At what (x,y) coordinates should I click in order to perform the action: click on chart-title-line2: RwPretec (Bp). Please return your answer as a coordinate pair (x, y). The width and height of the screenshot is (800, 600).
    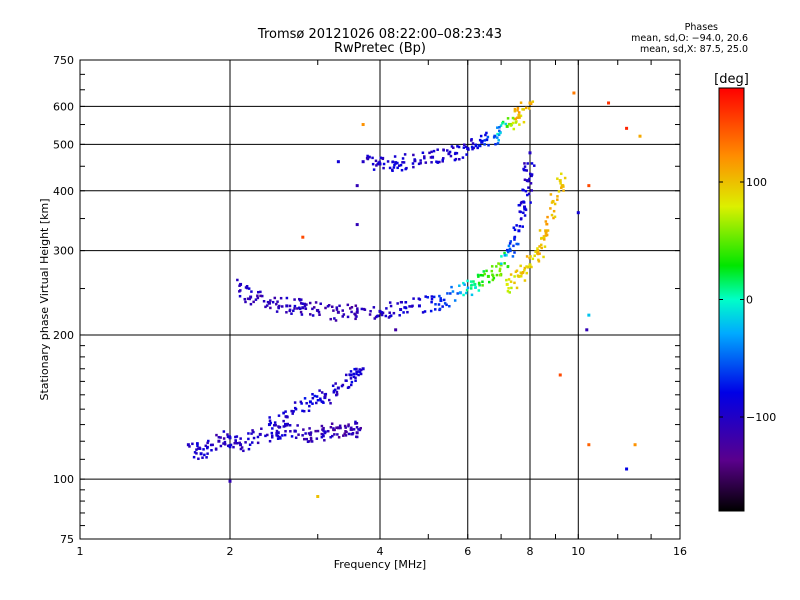
    Looking at the image, I should click on (380, 48).